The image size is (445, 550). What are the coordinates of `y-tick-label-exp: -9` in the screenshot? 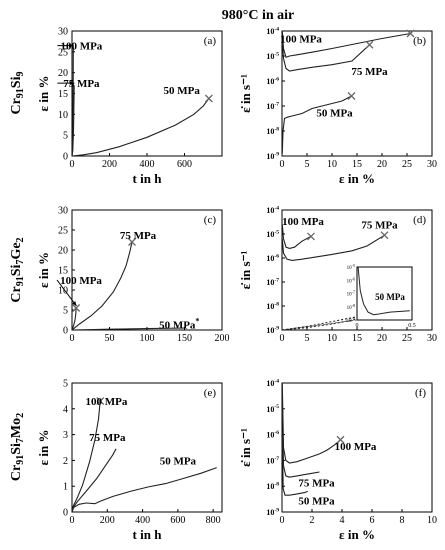 It's located at (276, 510).